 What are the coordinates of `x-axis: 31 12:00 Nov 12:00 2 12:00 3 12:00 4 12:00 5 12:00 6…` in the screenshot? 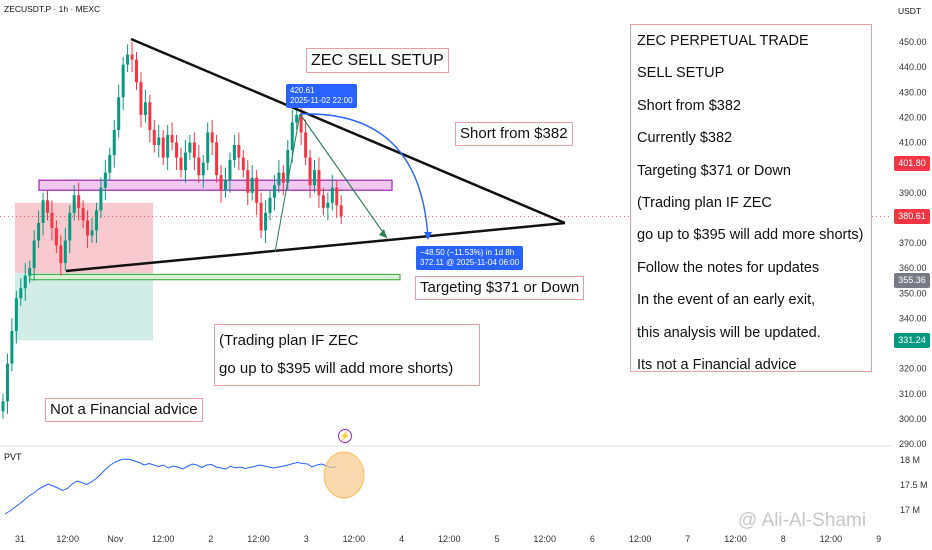 It's located at (448, 539).